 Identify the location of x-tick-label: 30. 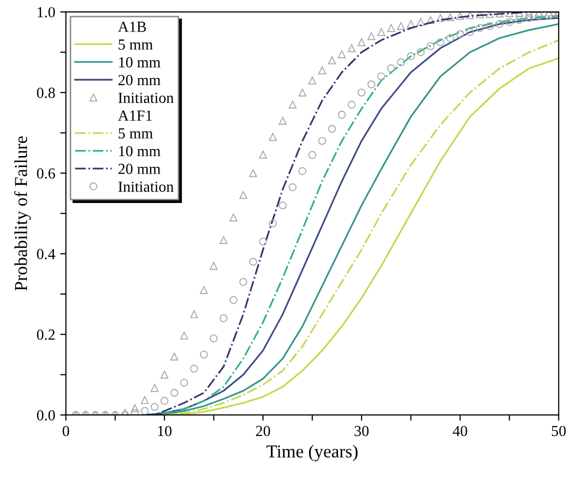
(361, 431).